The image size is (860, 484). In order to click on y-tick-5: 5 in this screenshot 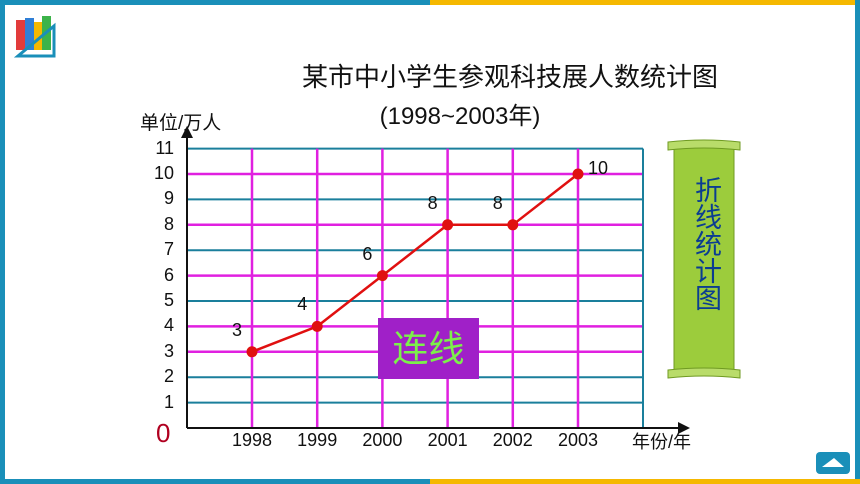, I will do `click(168, 300)`.